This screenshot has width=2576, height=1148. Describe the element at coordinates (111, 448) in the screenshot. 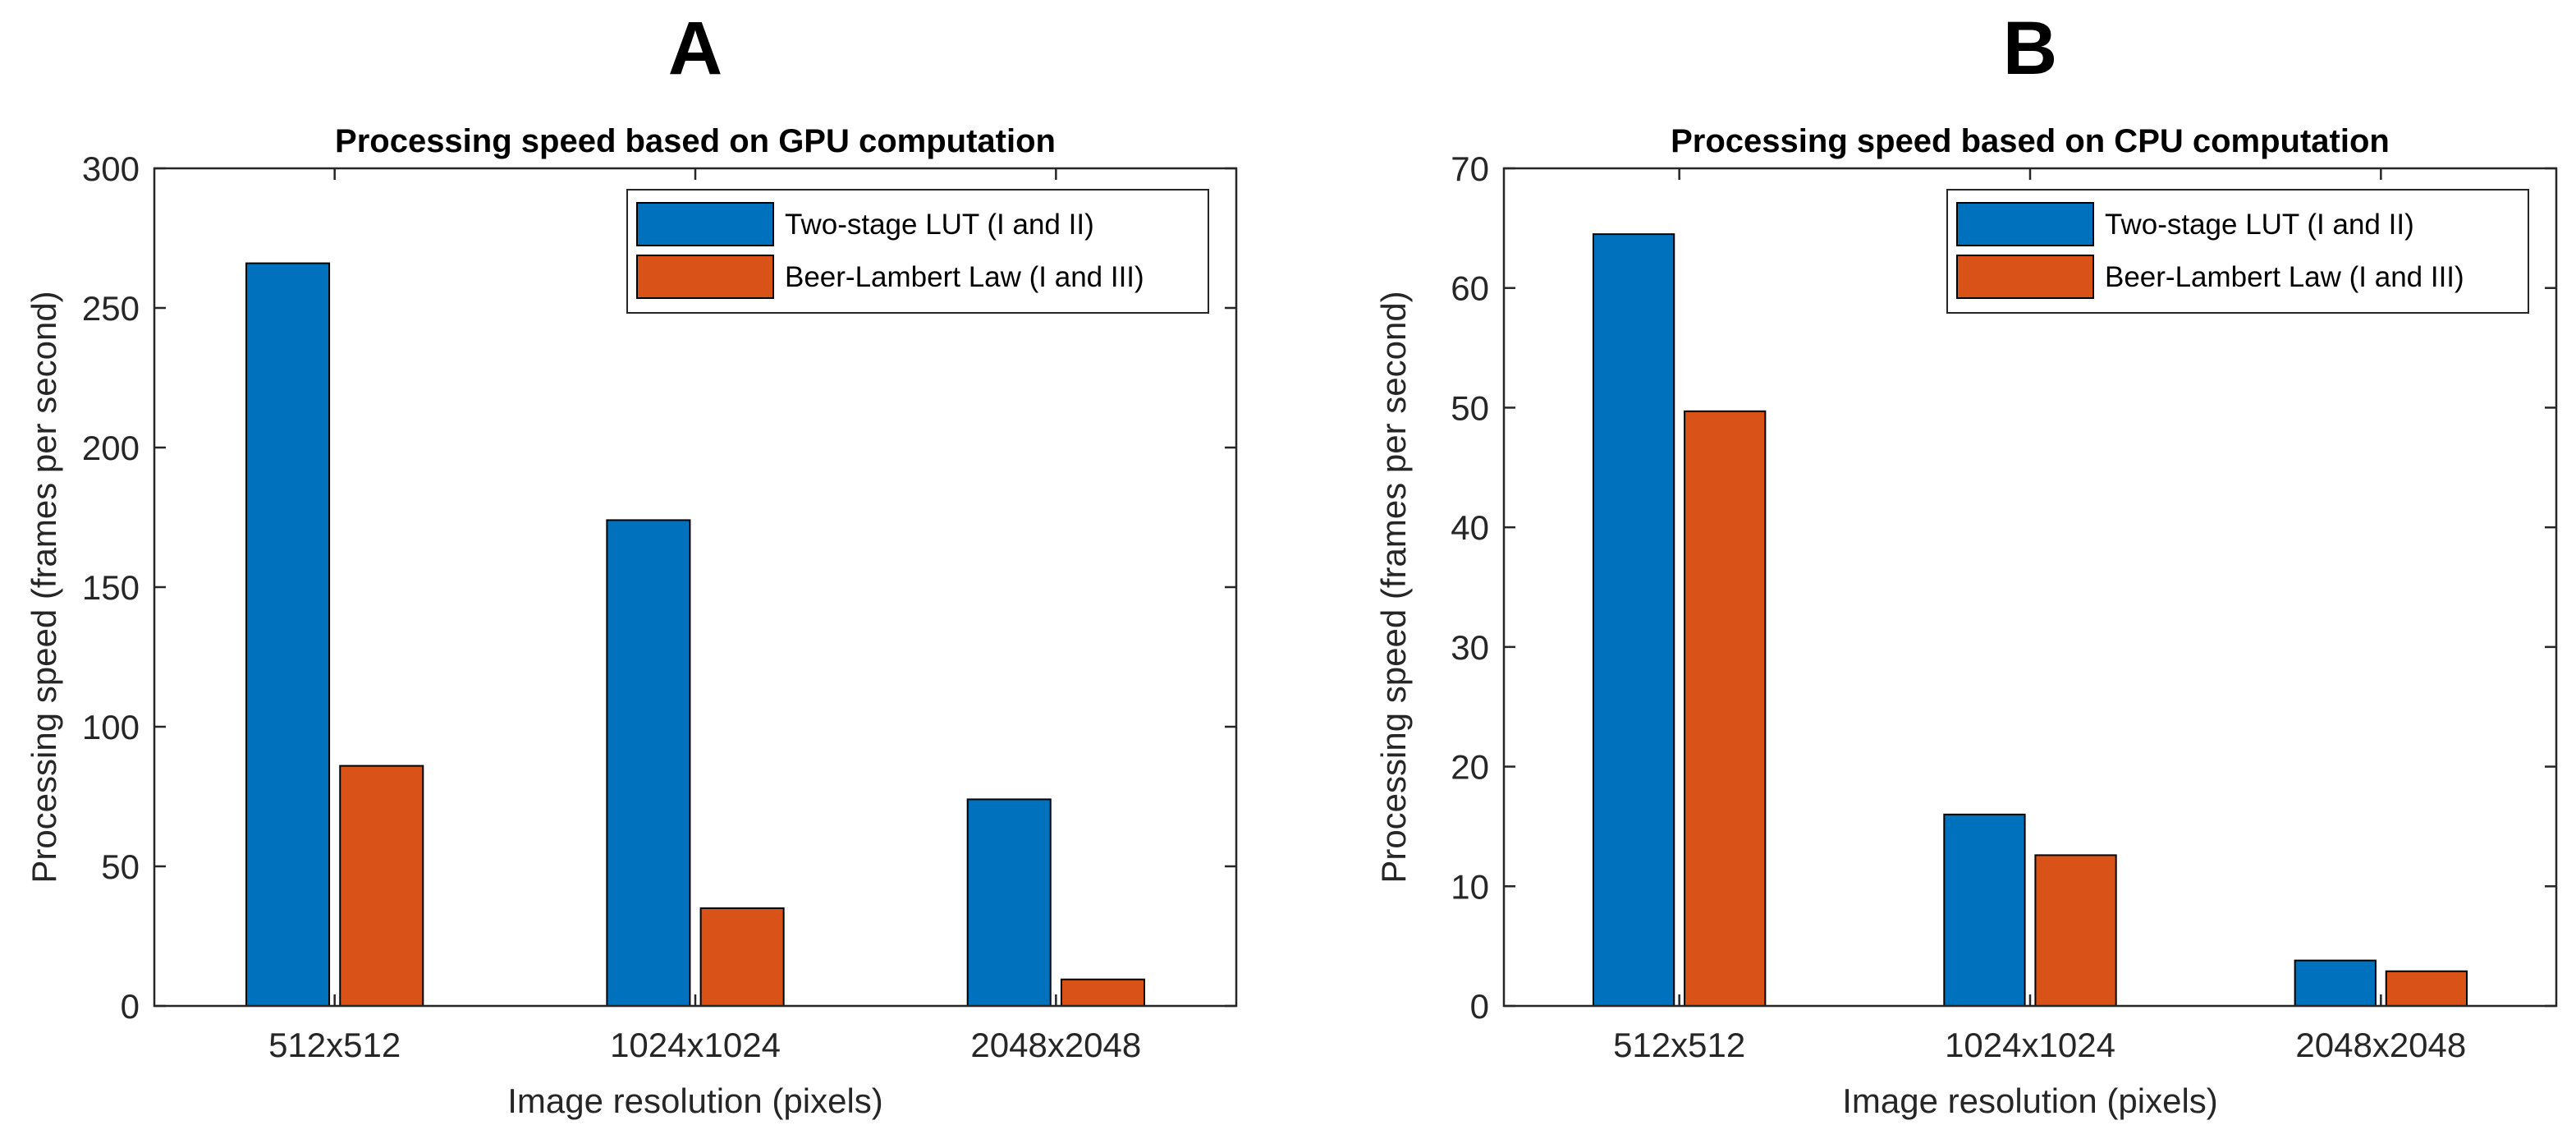

I see `y-tick-label: 200` at that location.